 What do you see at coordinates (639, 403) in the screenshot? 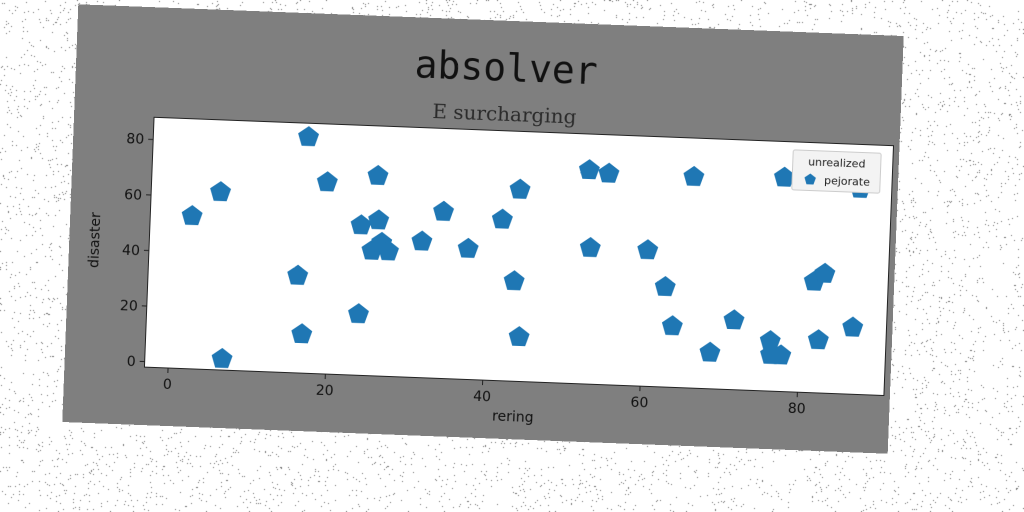
I see `x-tick-label: 60` at bounding box center [639, 403].